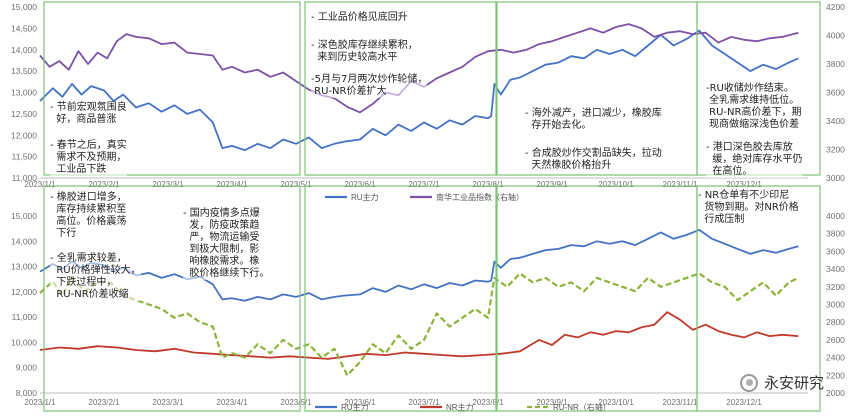  Describe the element at coordinates (835, 358) in the screenshot. I see `y-right-tick-label: 2400` at that location.